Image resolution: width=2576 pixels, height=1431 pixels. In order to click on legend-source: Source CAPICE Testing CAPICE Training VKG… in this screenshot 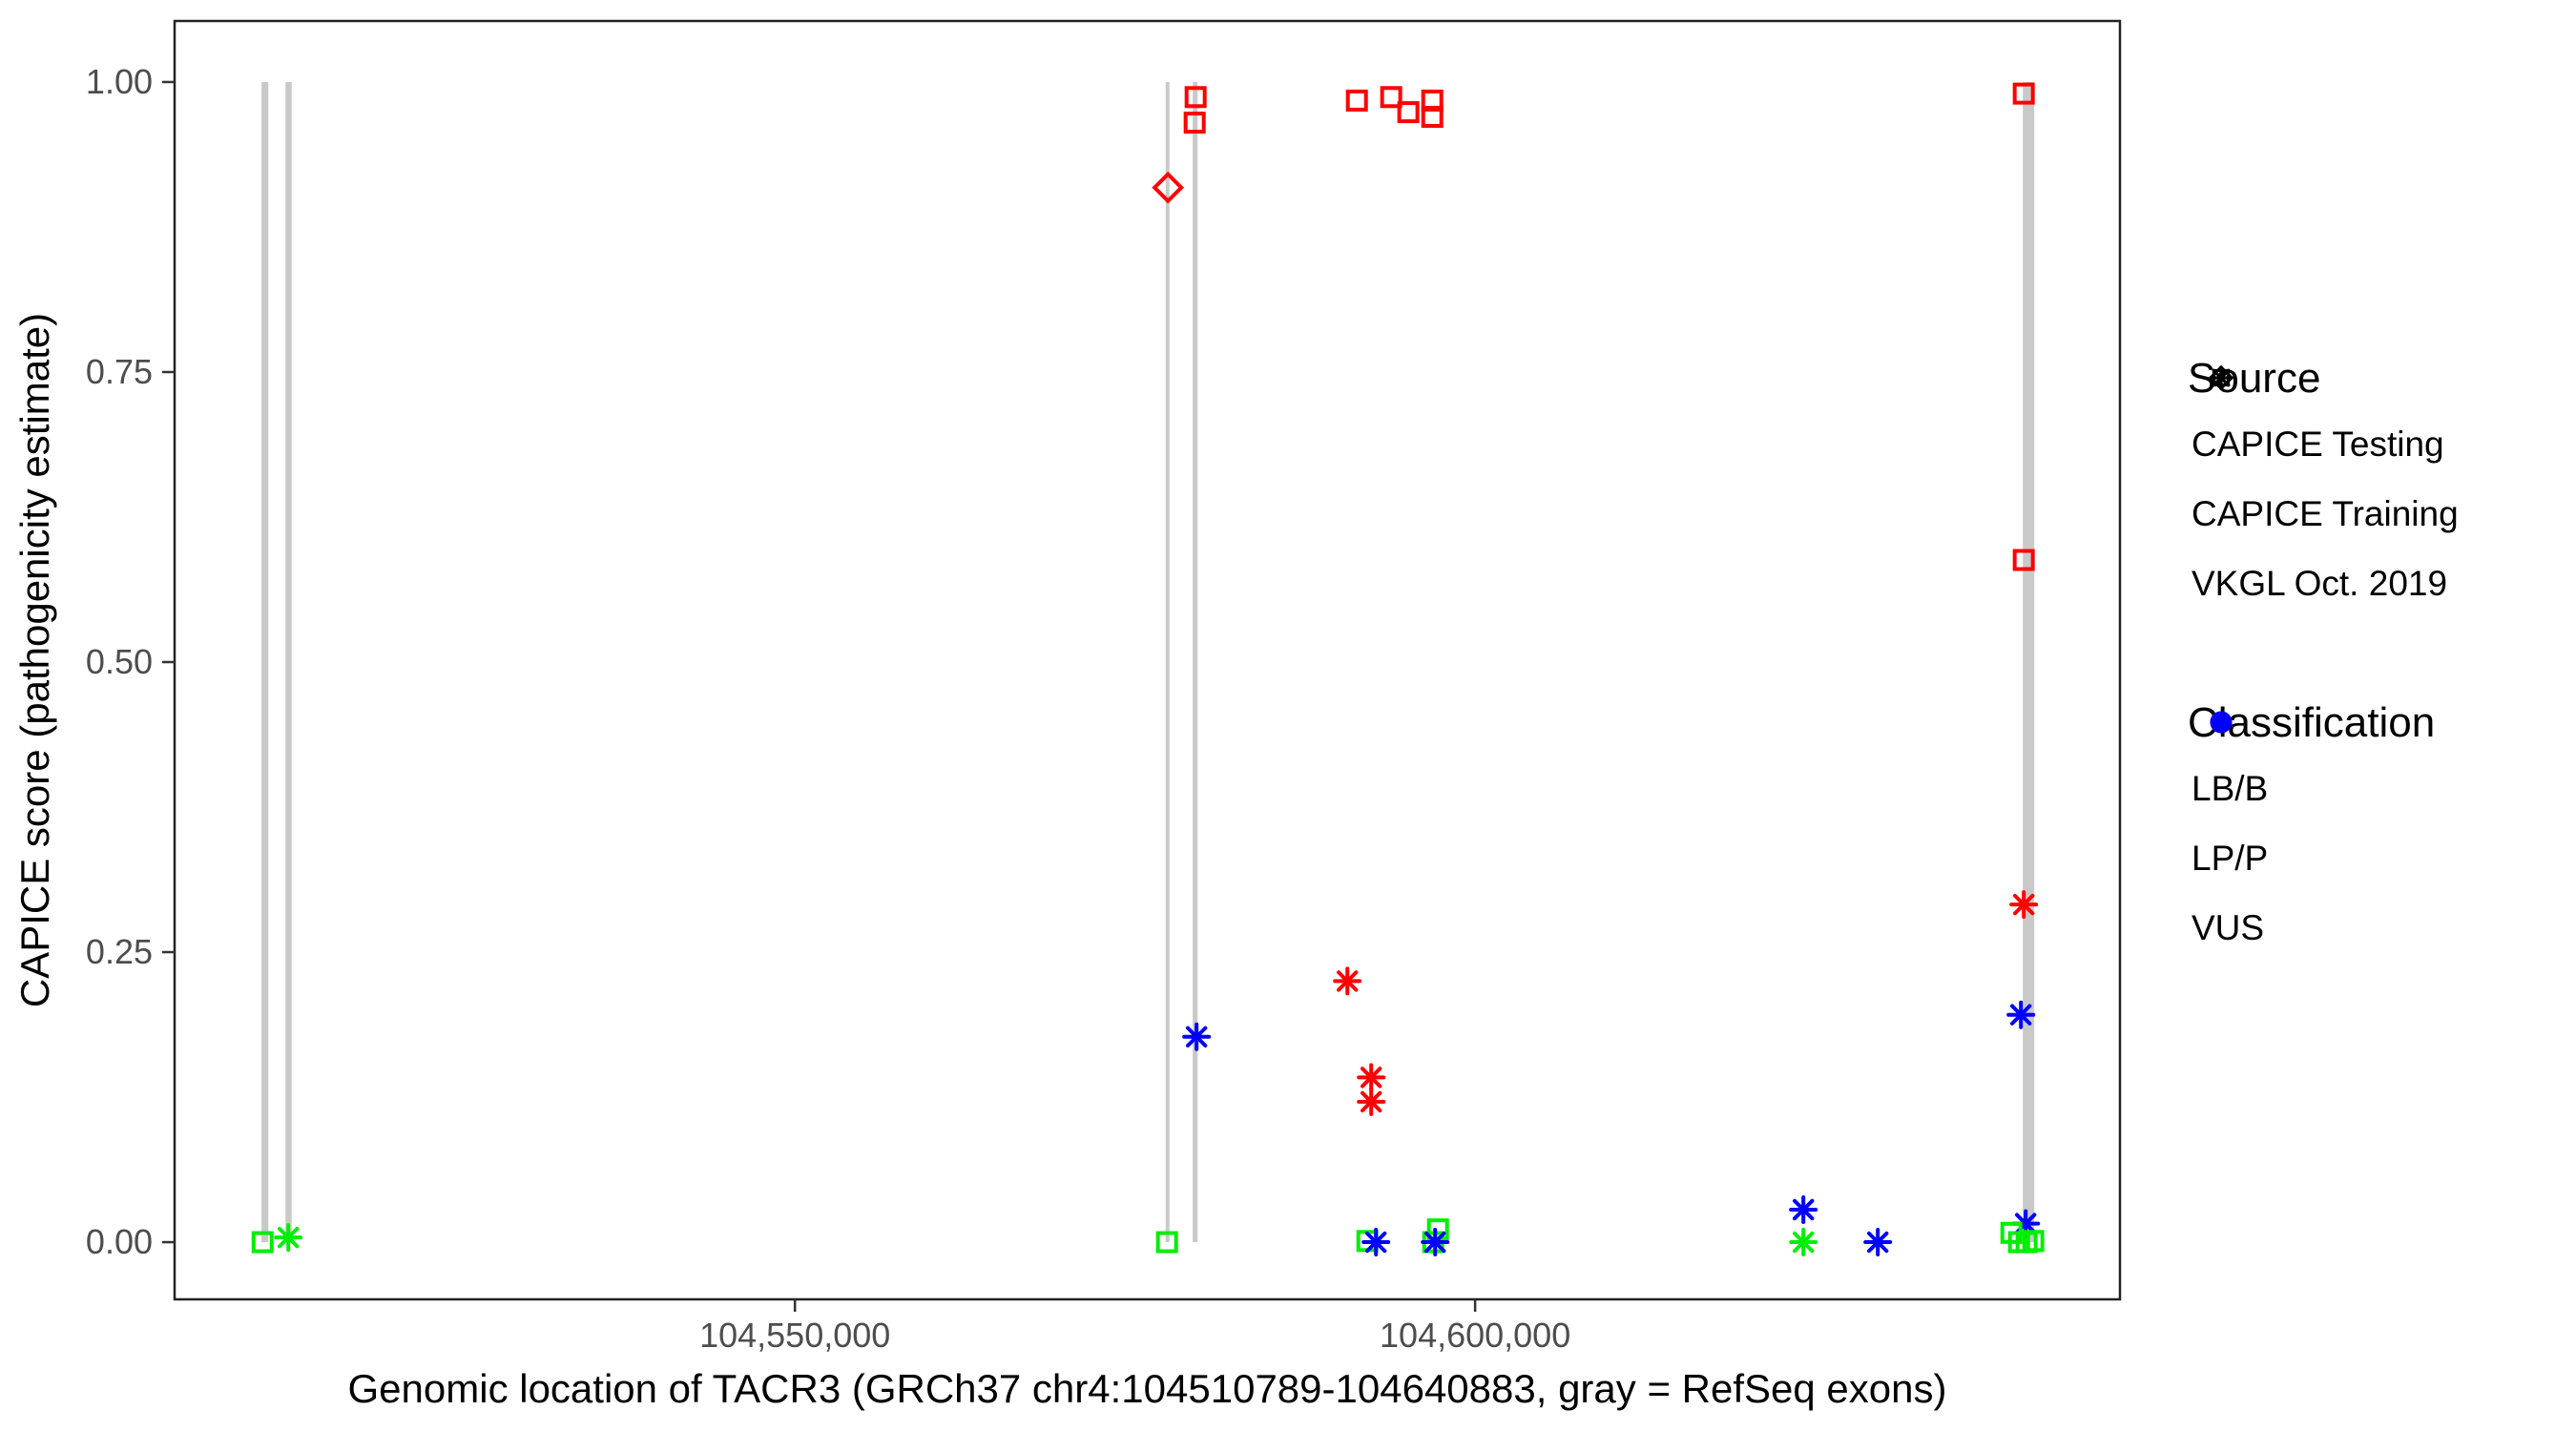, I will do `click(2382, 486)`.